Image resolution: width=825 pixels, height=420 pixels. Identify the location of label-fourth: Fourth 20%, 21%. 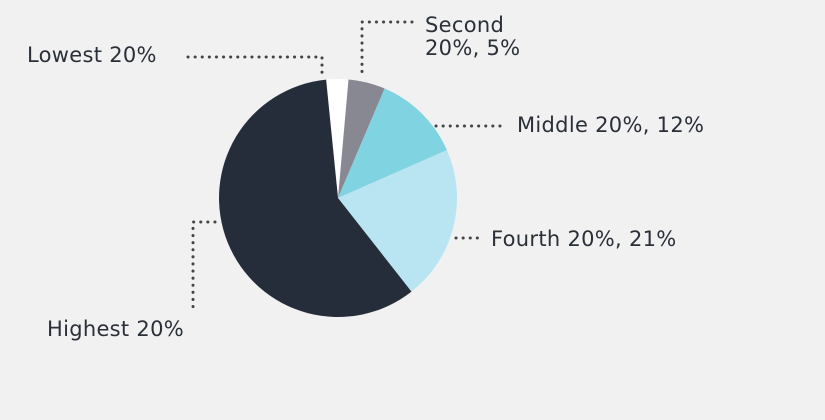
(584, 239).